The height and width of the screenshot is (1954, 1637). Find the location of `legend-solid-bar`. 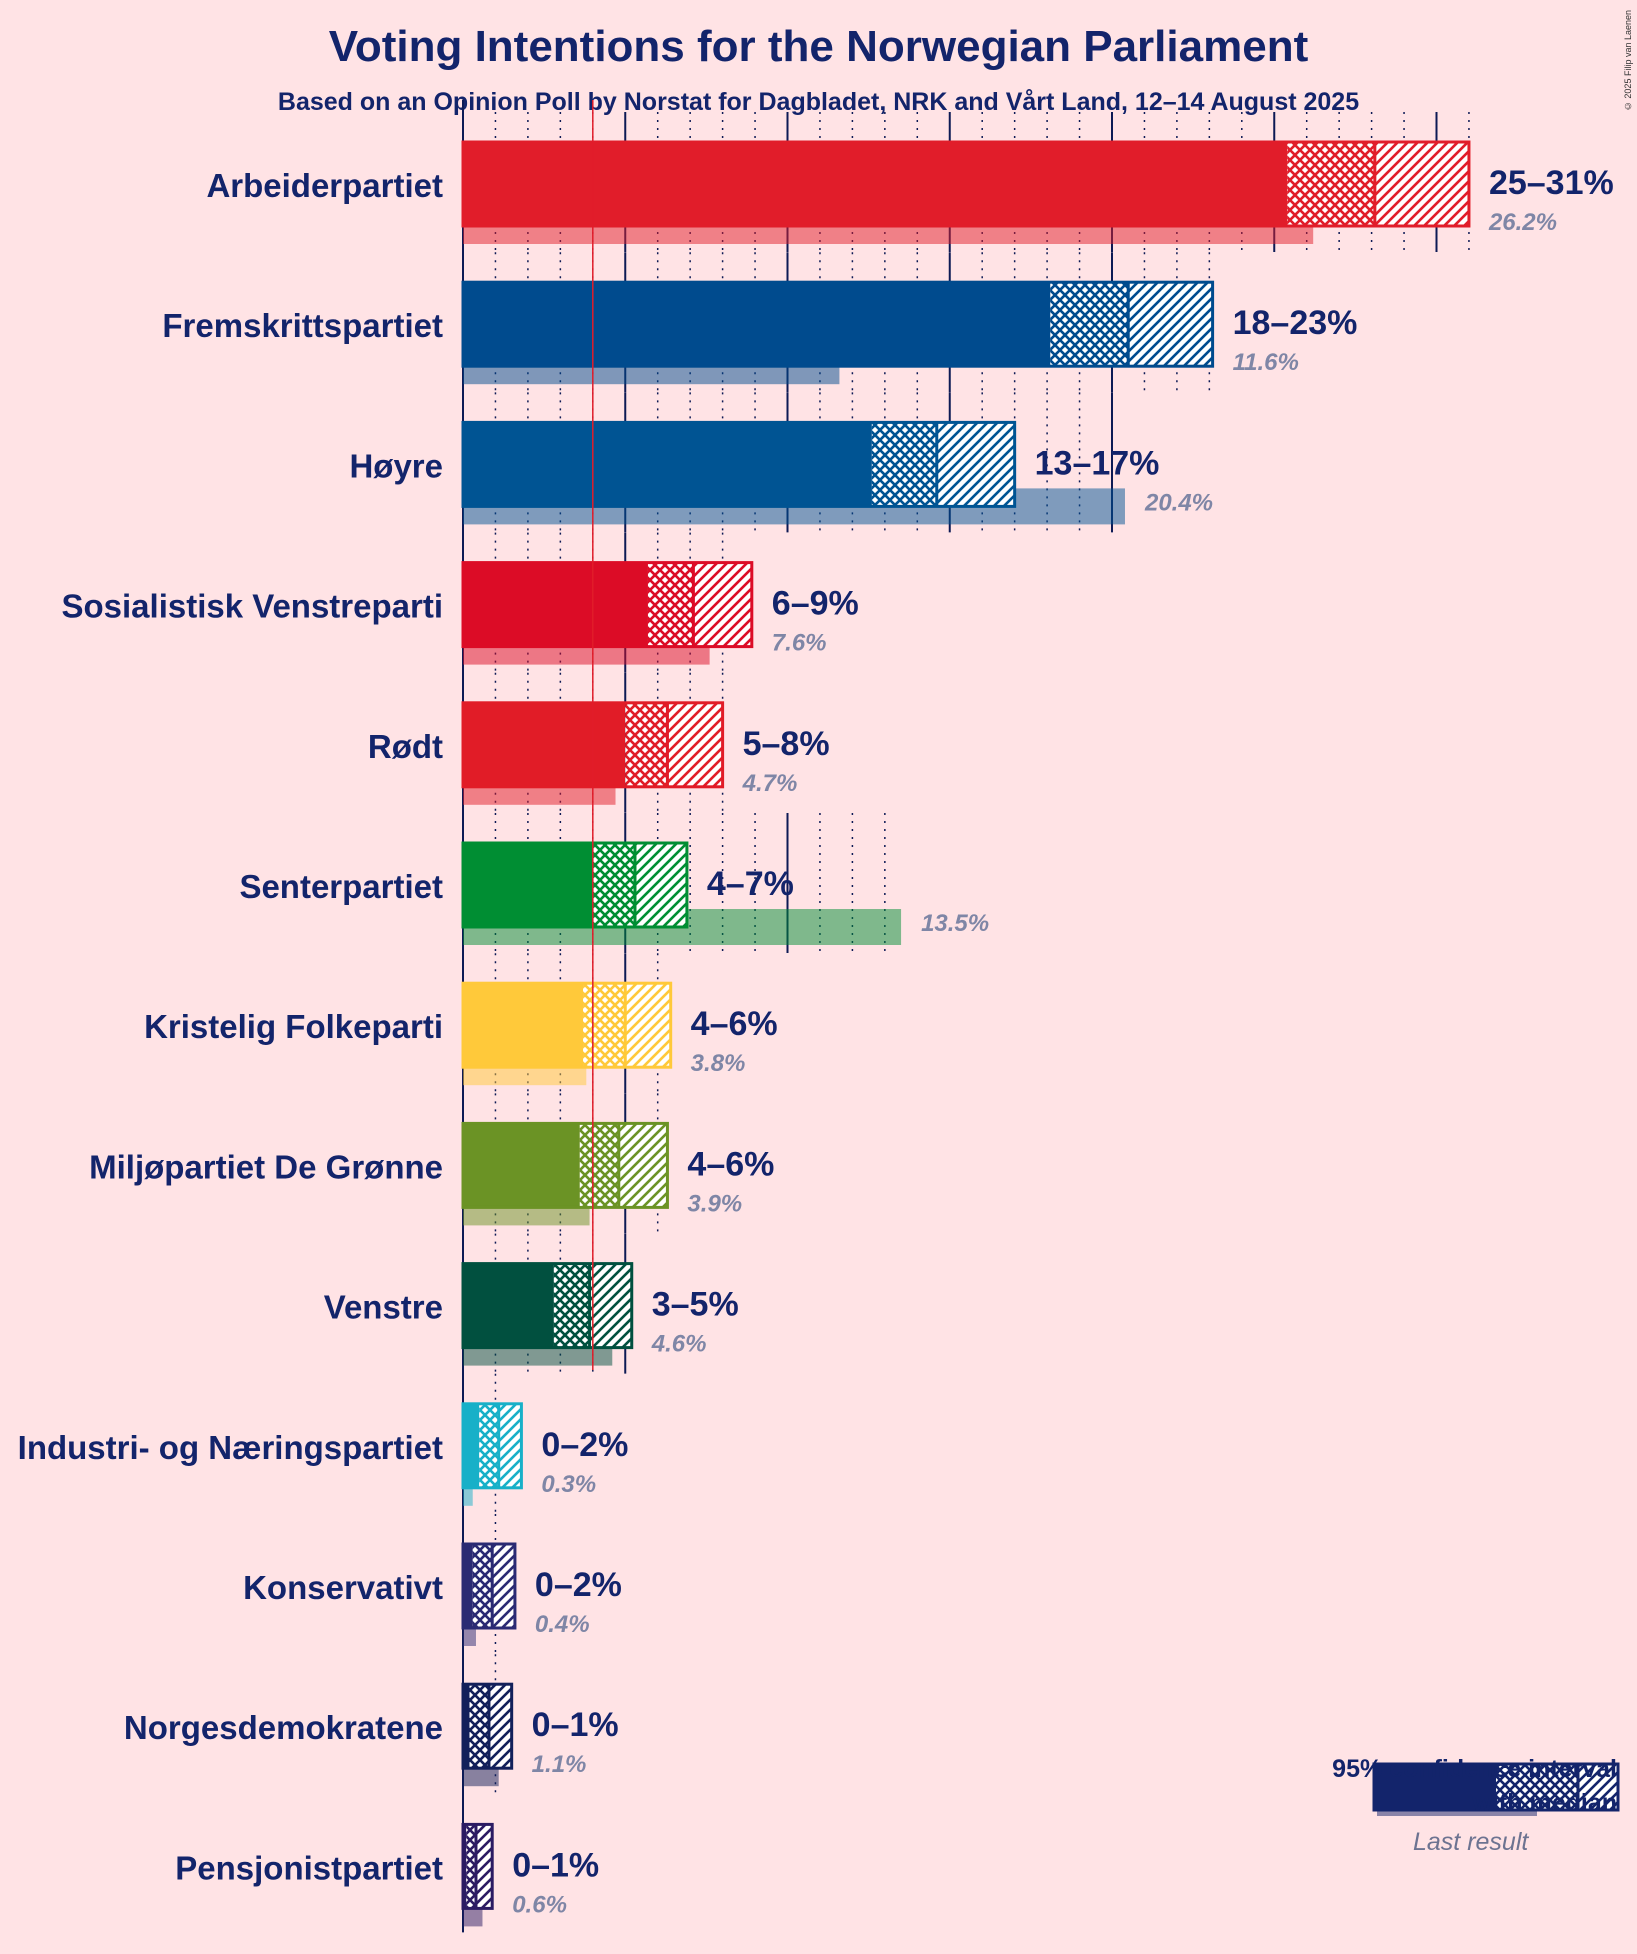

legend-solid-bar is located at coordinates (1435, 1787).